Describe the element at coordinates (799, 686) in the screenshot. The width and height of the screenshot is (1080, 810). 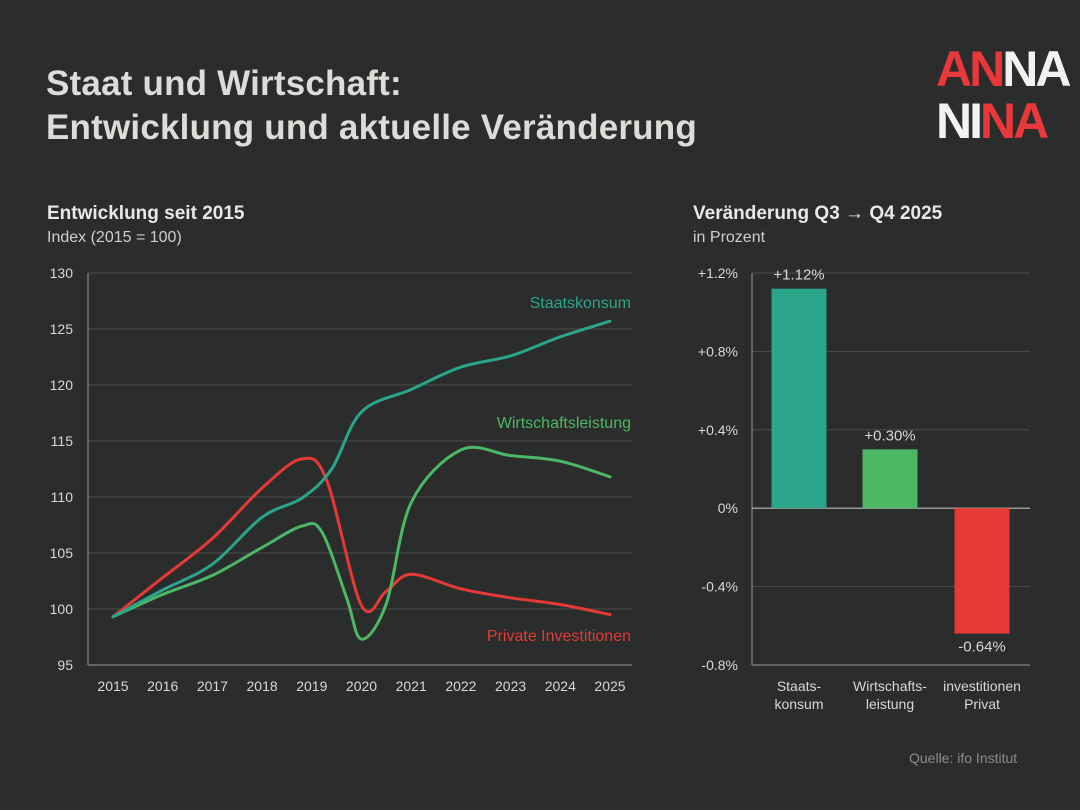
I see `x-category-label: Staats-` at that location.